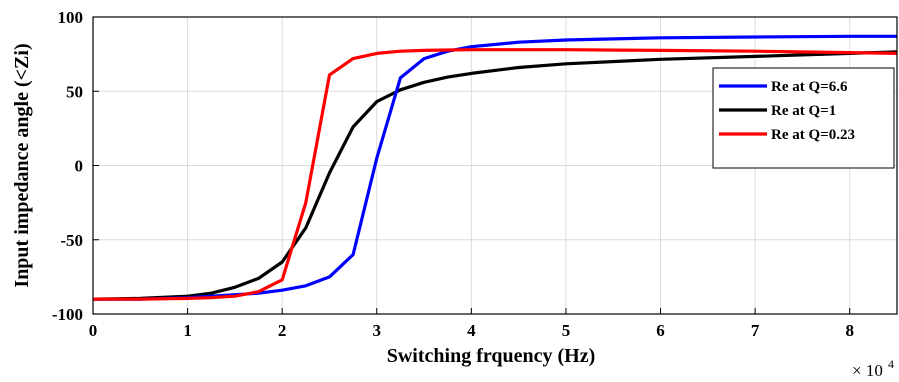  I want to click on y-axis-label: Input impedance angle (<Zi), so click(22, 165).